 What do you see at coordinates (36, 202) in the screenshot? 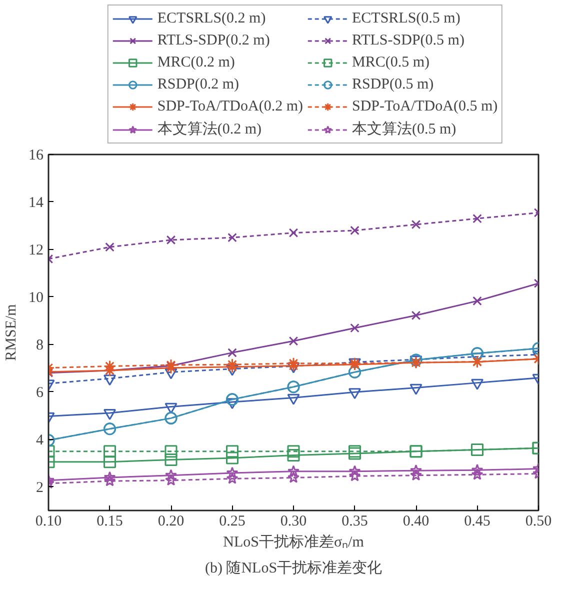
I see `y-tick-label: 14` at bounding box center [36, 202].